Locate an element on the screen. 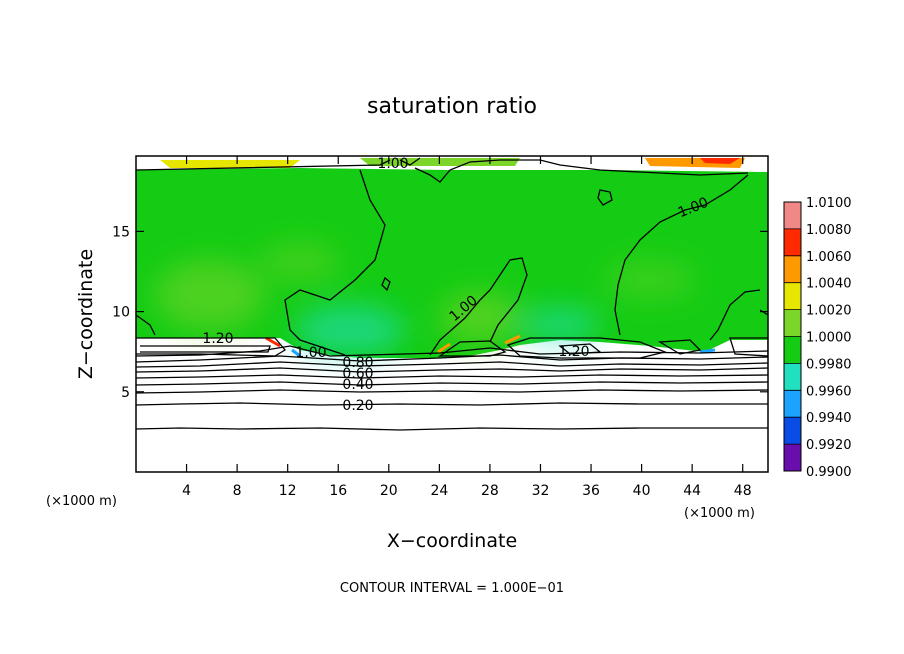  x-tick-label: 4 is located at coordinates (186, 491).